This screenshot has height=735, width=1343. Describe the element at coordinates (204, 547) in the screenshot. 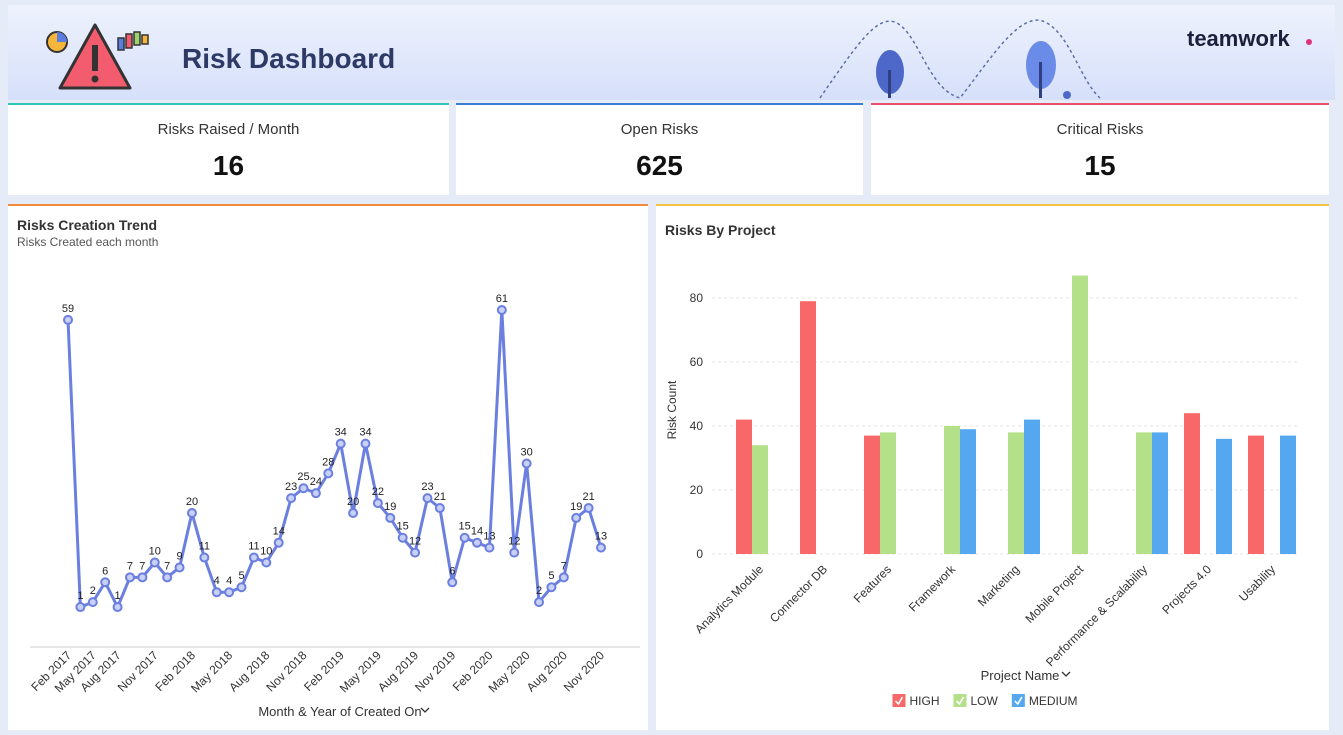

I see `data-label: 11` at that location.